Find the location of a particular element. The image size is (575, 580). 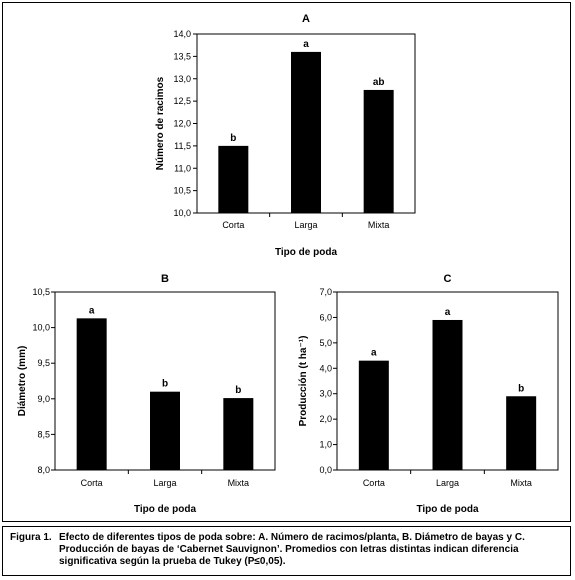

chart-a-ytick-label: 10,0 is located at coordinates (182, 213).